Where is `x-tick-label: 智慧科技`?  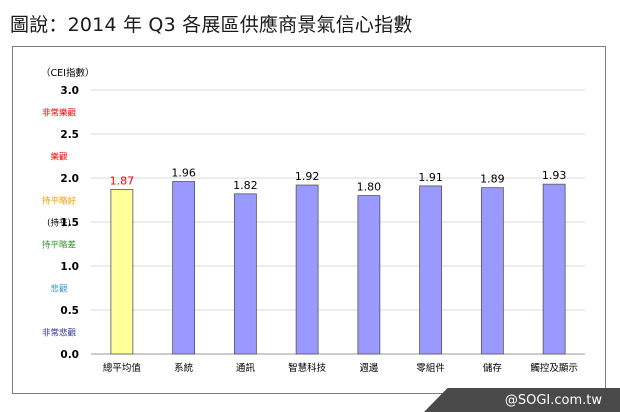
x-tick-label: 智慧科技 is located at coordinates (307, 368).